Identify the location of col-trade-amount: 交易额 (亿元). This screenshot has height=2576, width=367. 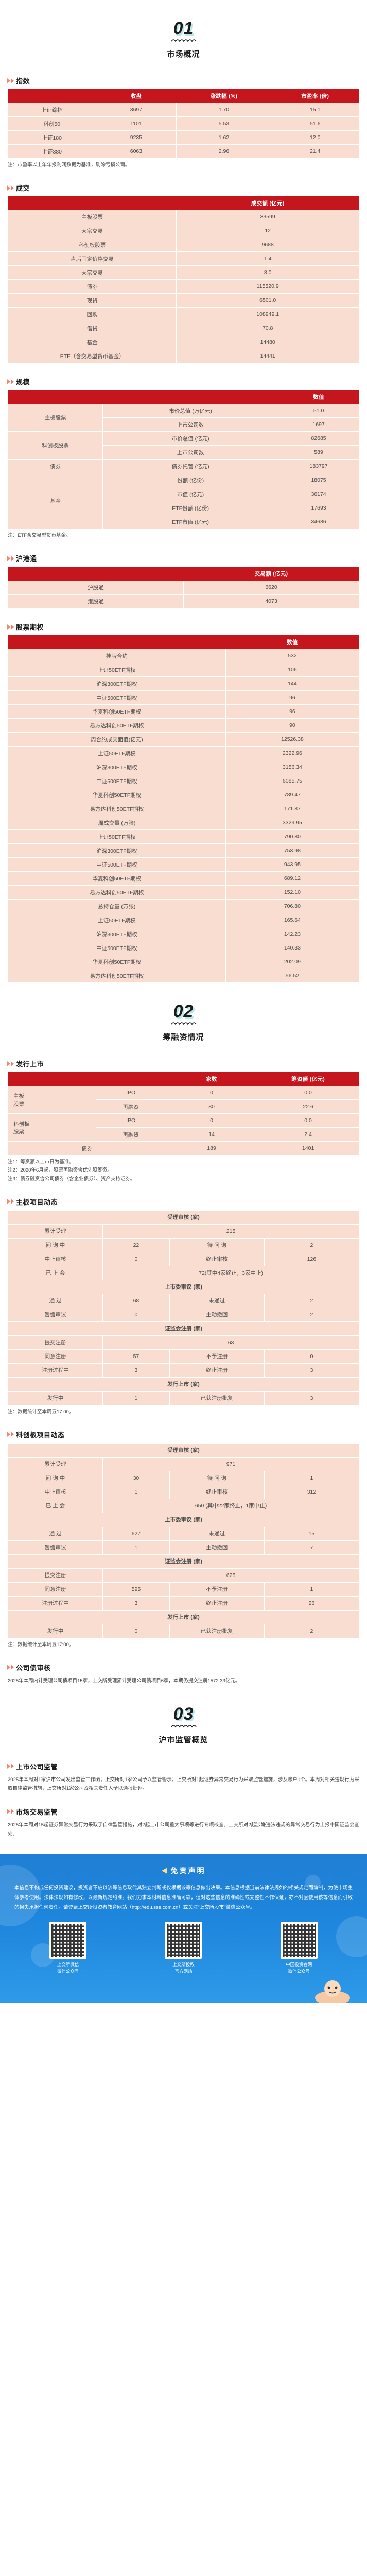
(271, 574).